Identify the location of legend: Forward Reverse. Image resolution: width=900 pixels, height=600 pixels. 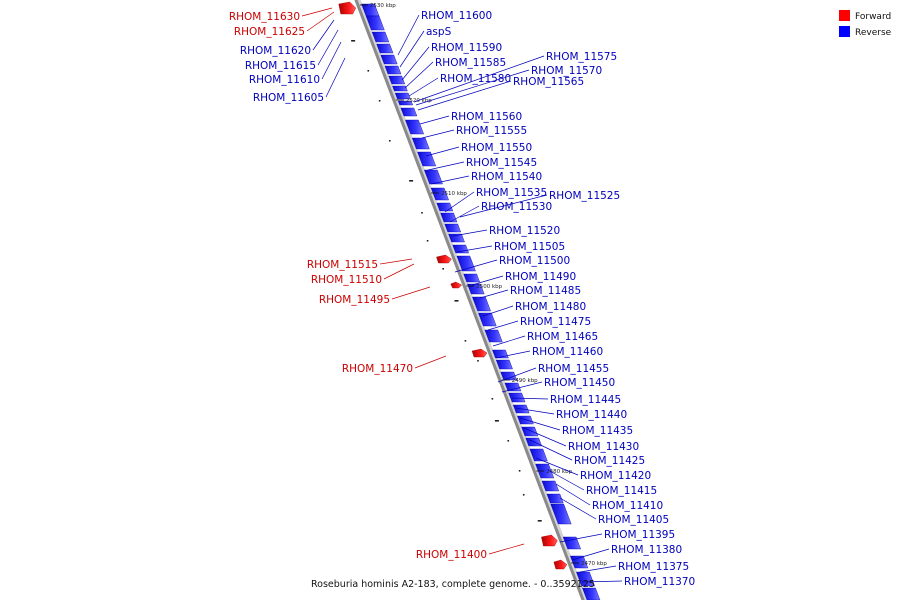
(865, 24).